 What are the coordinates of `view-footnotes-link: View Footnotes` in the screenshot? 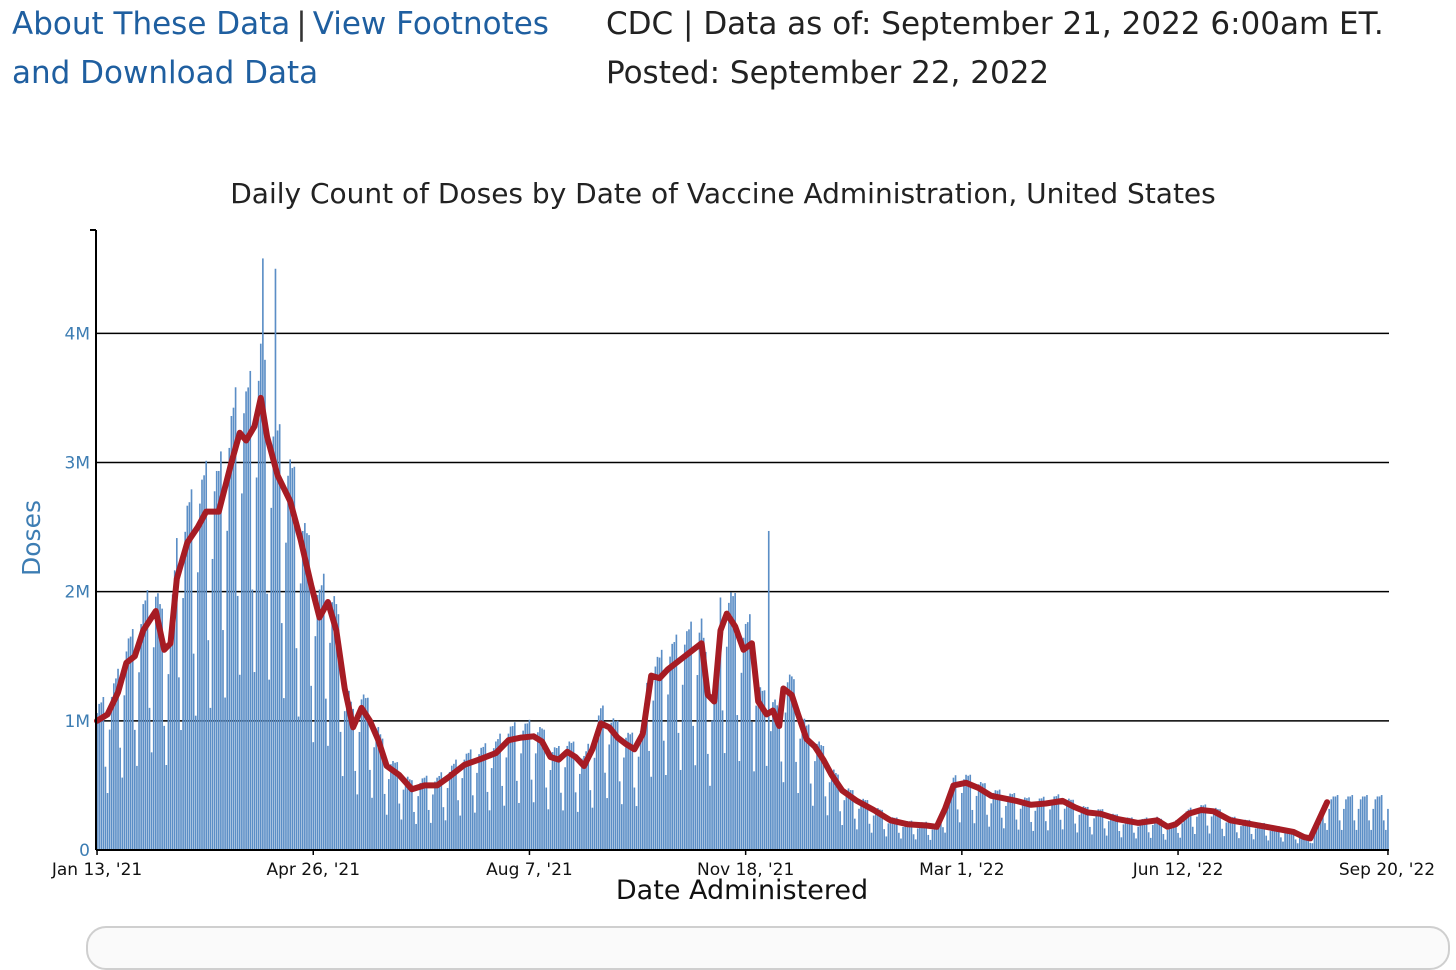 It's located at (430, 24).